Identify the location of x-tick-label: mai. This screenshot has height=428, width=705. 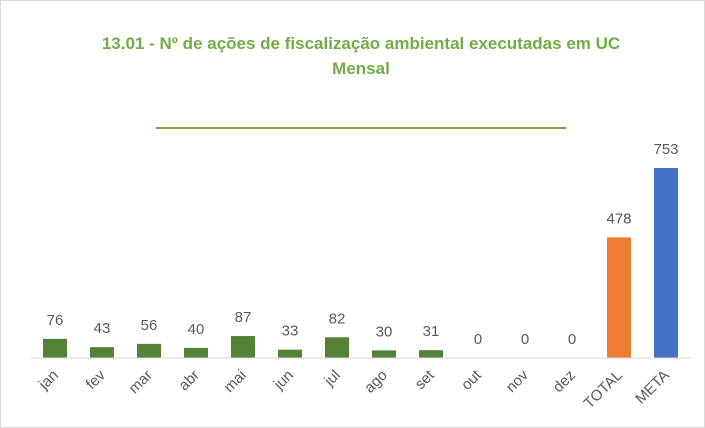
(235, 381).